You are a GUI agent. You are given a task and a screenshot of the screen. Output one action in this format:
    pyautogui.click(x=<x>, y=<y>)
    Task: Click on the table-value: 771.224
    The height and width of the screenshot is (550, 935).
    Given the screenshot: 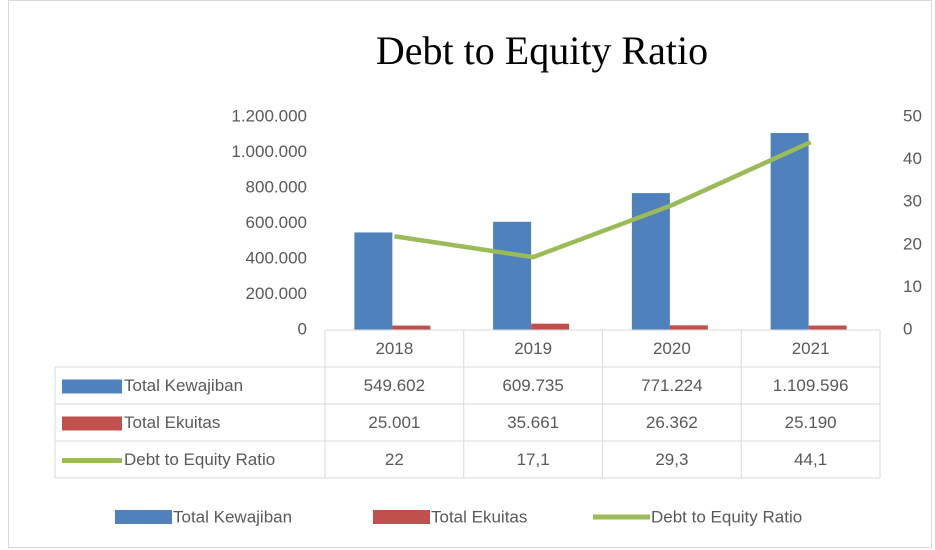 What is the action you would take?
    pyautogui.click(x=671, y=385)
    